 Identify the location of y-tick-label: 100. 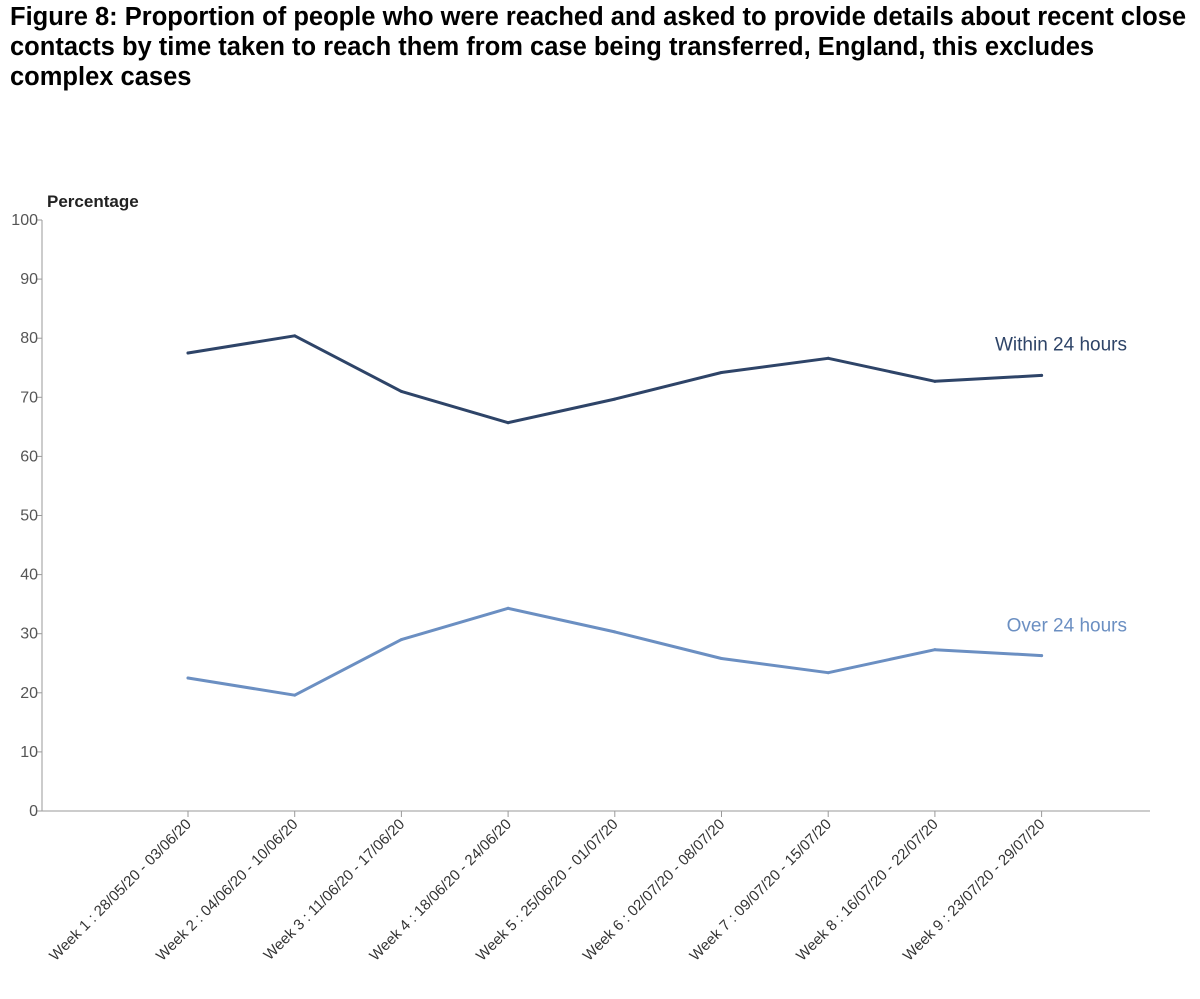
(24, 220).